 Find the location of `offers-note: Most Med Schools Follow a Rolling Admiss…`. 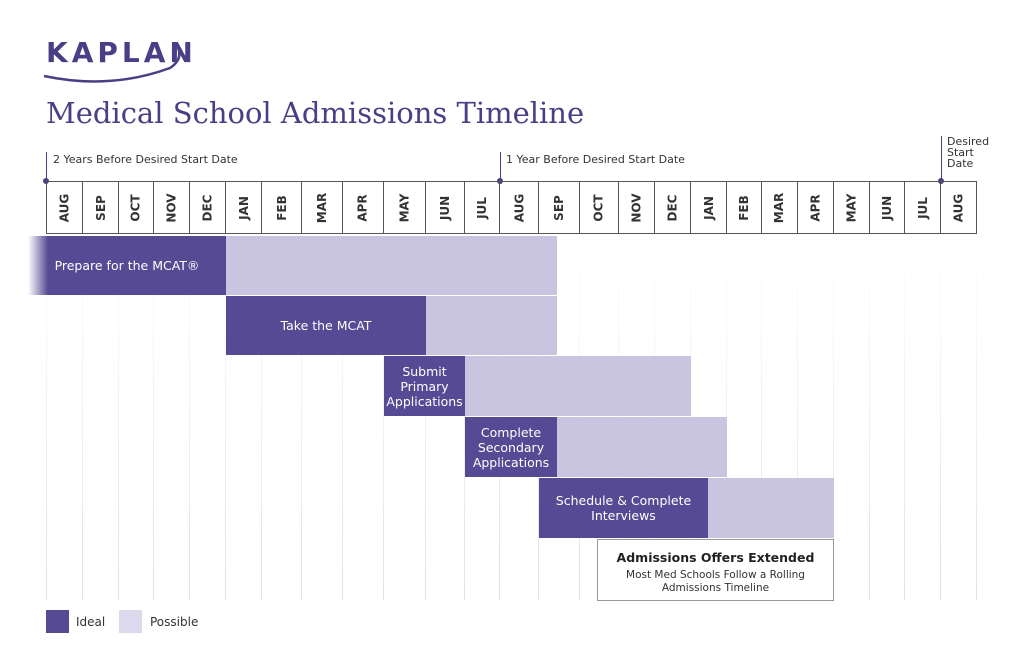

offers-note: Most Med Schools Follow a Rolling Admiss… is located at coordinates (715, 581).